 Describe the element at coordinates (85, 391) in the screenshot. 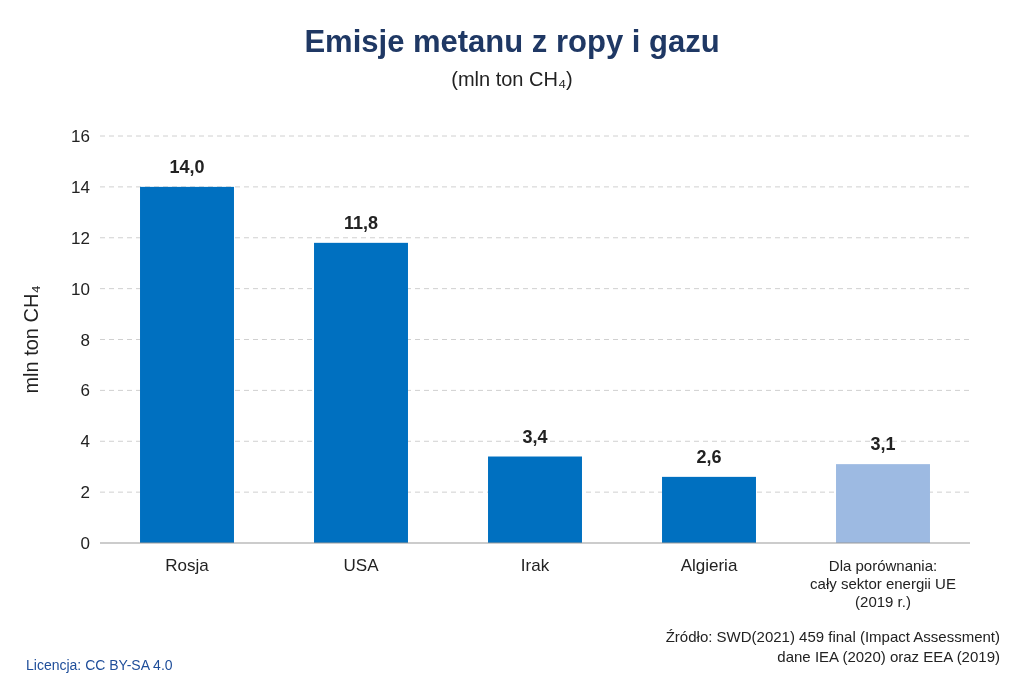

I see `y-tick-label: 6` at that location.